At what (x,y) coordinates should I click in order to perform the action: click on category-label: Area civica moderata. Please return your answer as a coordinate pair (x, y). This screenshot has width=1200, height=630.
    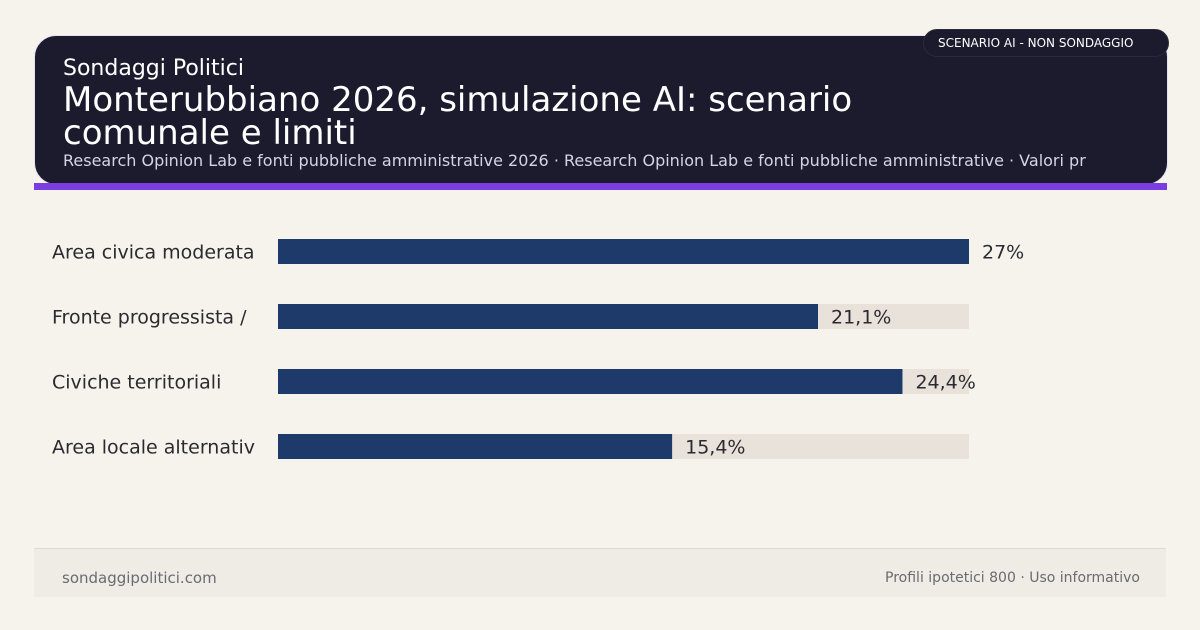
    Looking at the image, I should click on (153, 253).